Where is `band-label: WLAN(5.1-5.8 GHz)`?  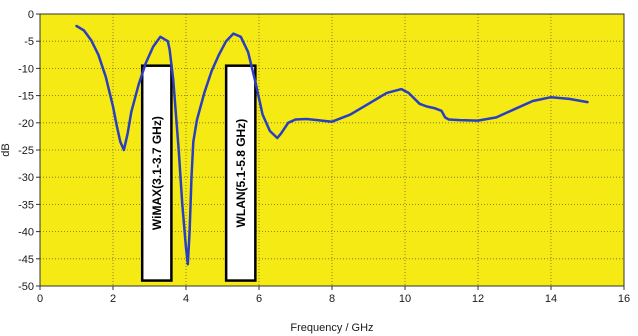
band-label: WLAN(5.1-5.8 GHz) is located at coordinates (241, 173).